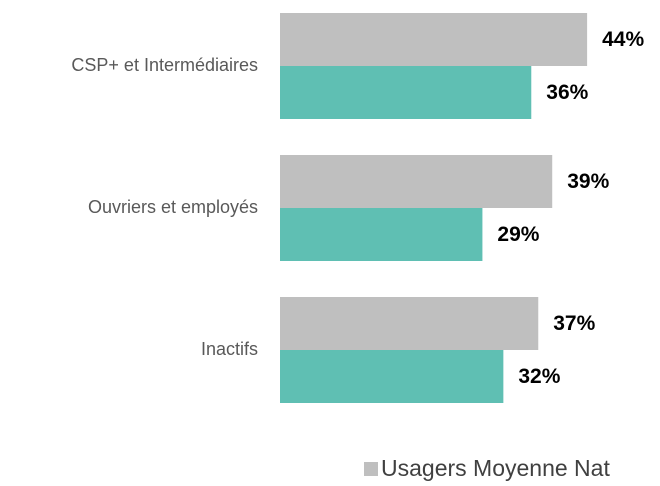  What do you see at coordinates (518, 234) in the screenshot?
I see `value-label: 29%` at bounding box center [518, 234].